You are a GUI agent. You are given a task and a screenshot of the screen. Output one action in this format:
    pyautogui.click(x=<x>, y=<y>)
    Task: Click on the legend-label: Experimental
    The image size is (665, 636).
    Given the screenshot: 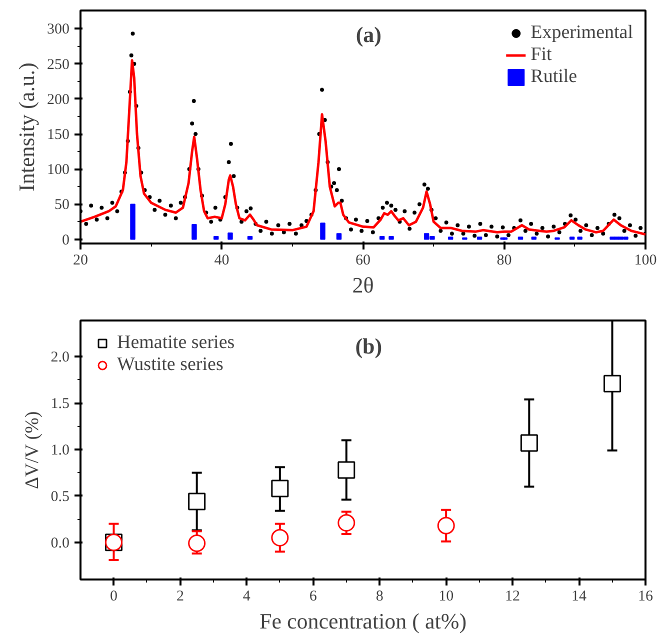 What is the action you would take?
    pyautogui.click(x=581, y=33)
    